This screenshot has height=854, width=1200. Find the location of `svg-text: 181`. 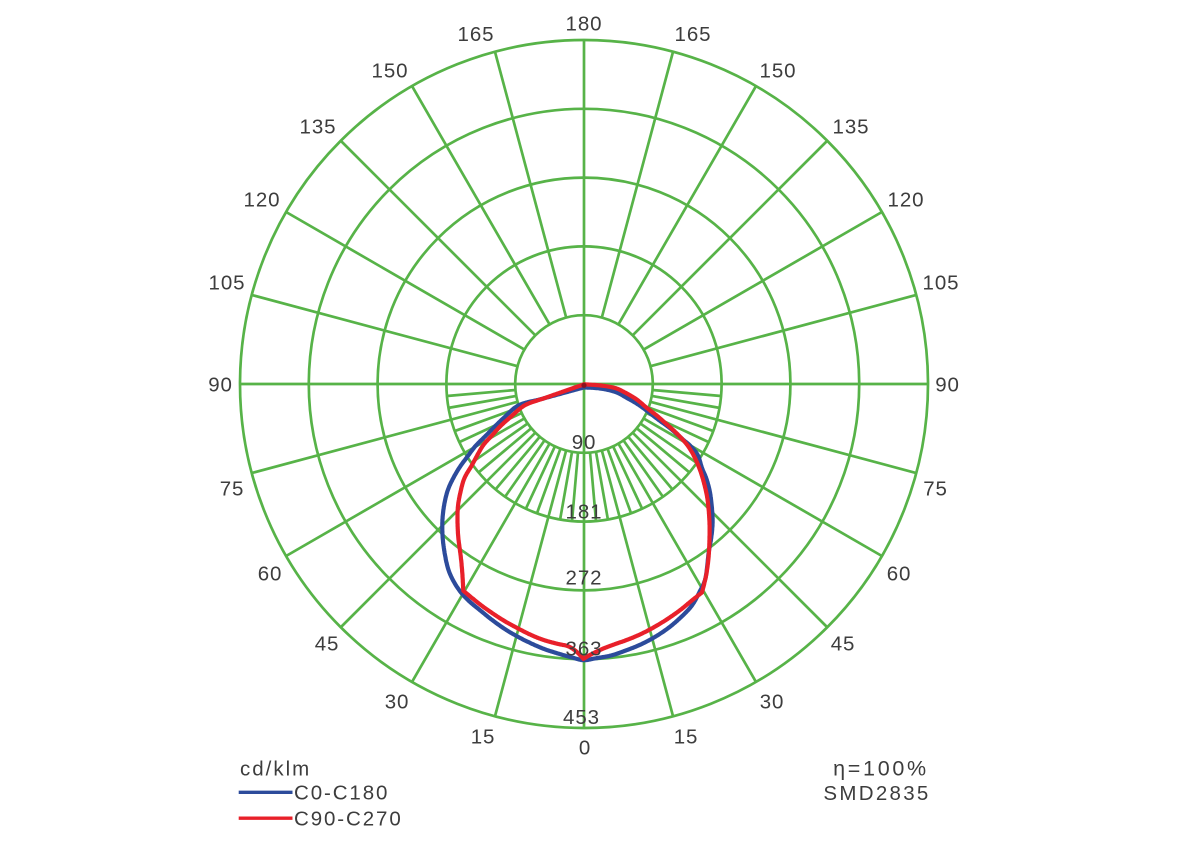

svg-text: 181 is located at coordinates (584, 511).